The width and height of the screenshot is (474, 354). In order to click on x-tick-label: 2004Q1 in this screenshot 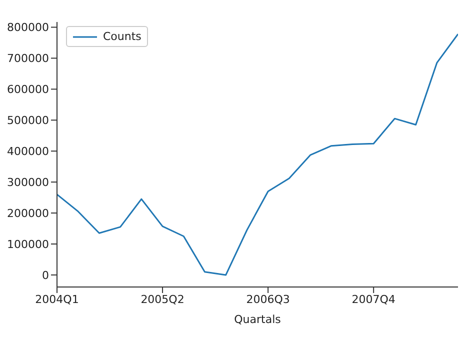, I will do `click(57, 299)`.